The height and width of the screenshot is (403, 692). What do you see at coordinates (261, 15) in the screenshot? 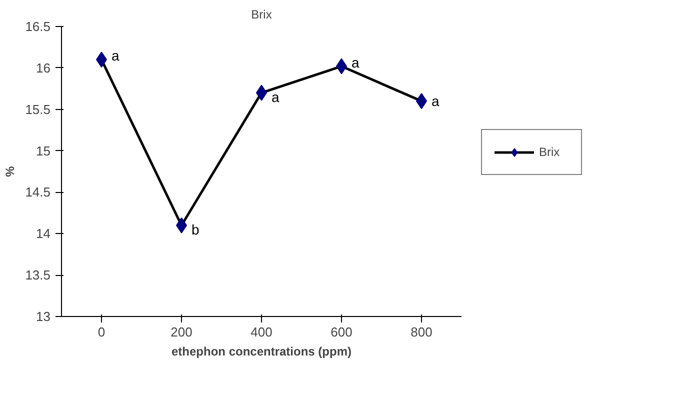
I see `chart-title: Brix` at bounding box center [261, 15].